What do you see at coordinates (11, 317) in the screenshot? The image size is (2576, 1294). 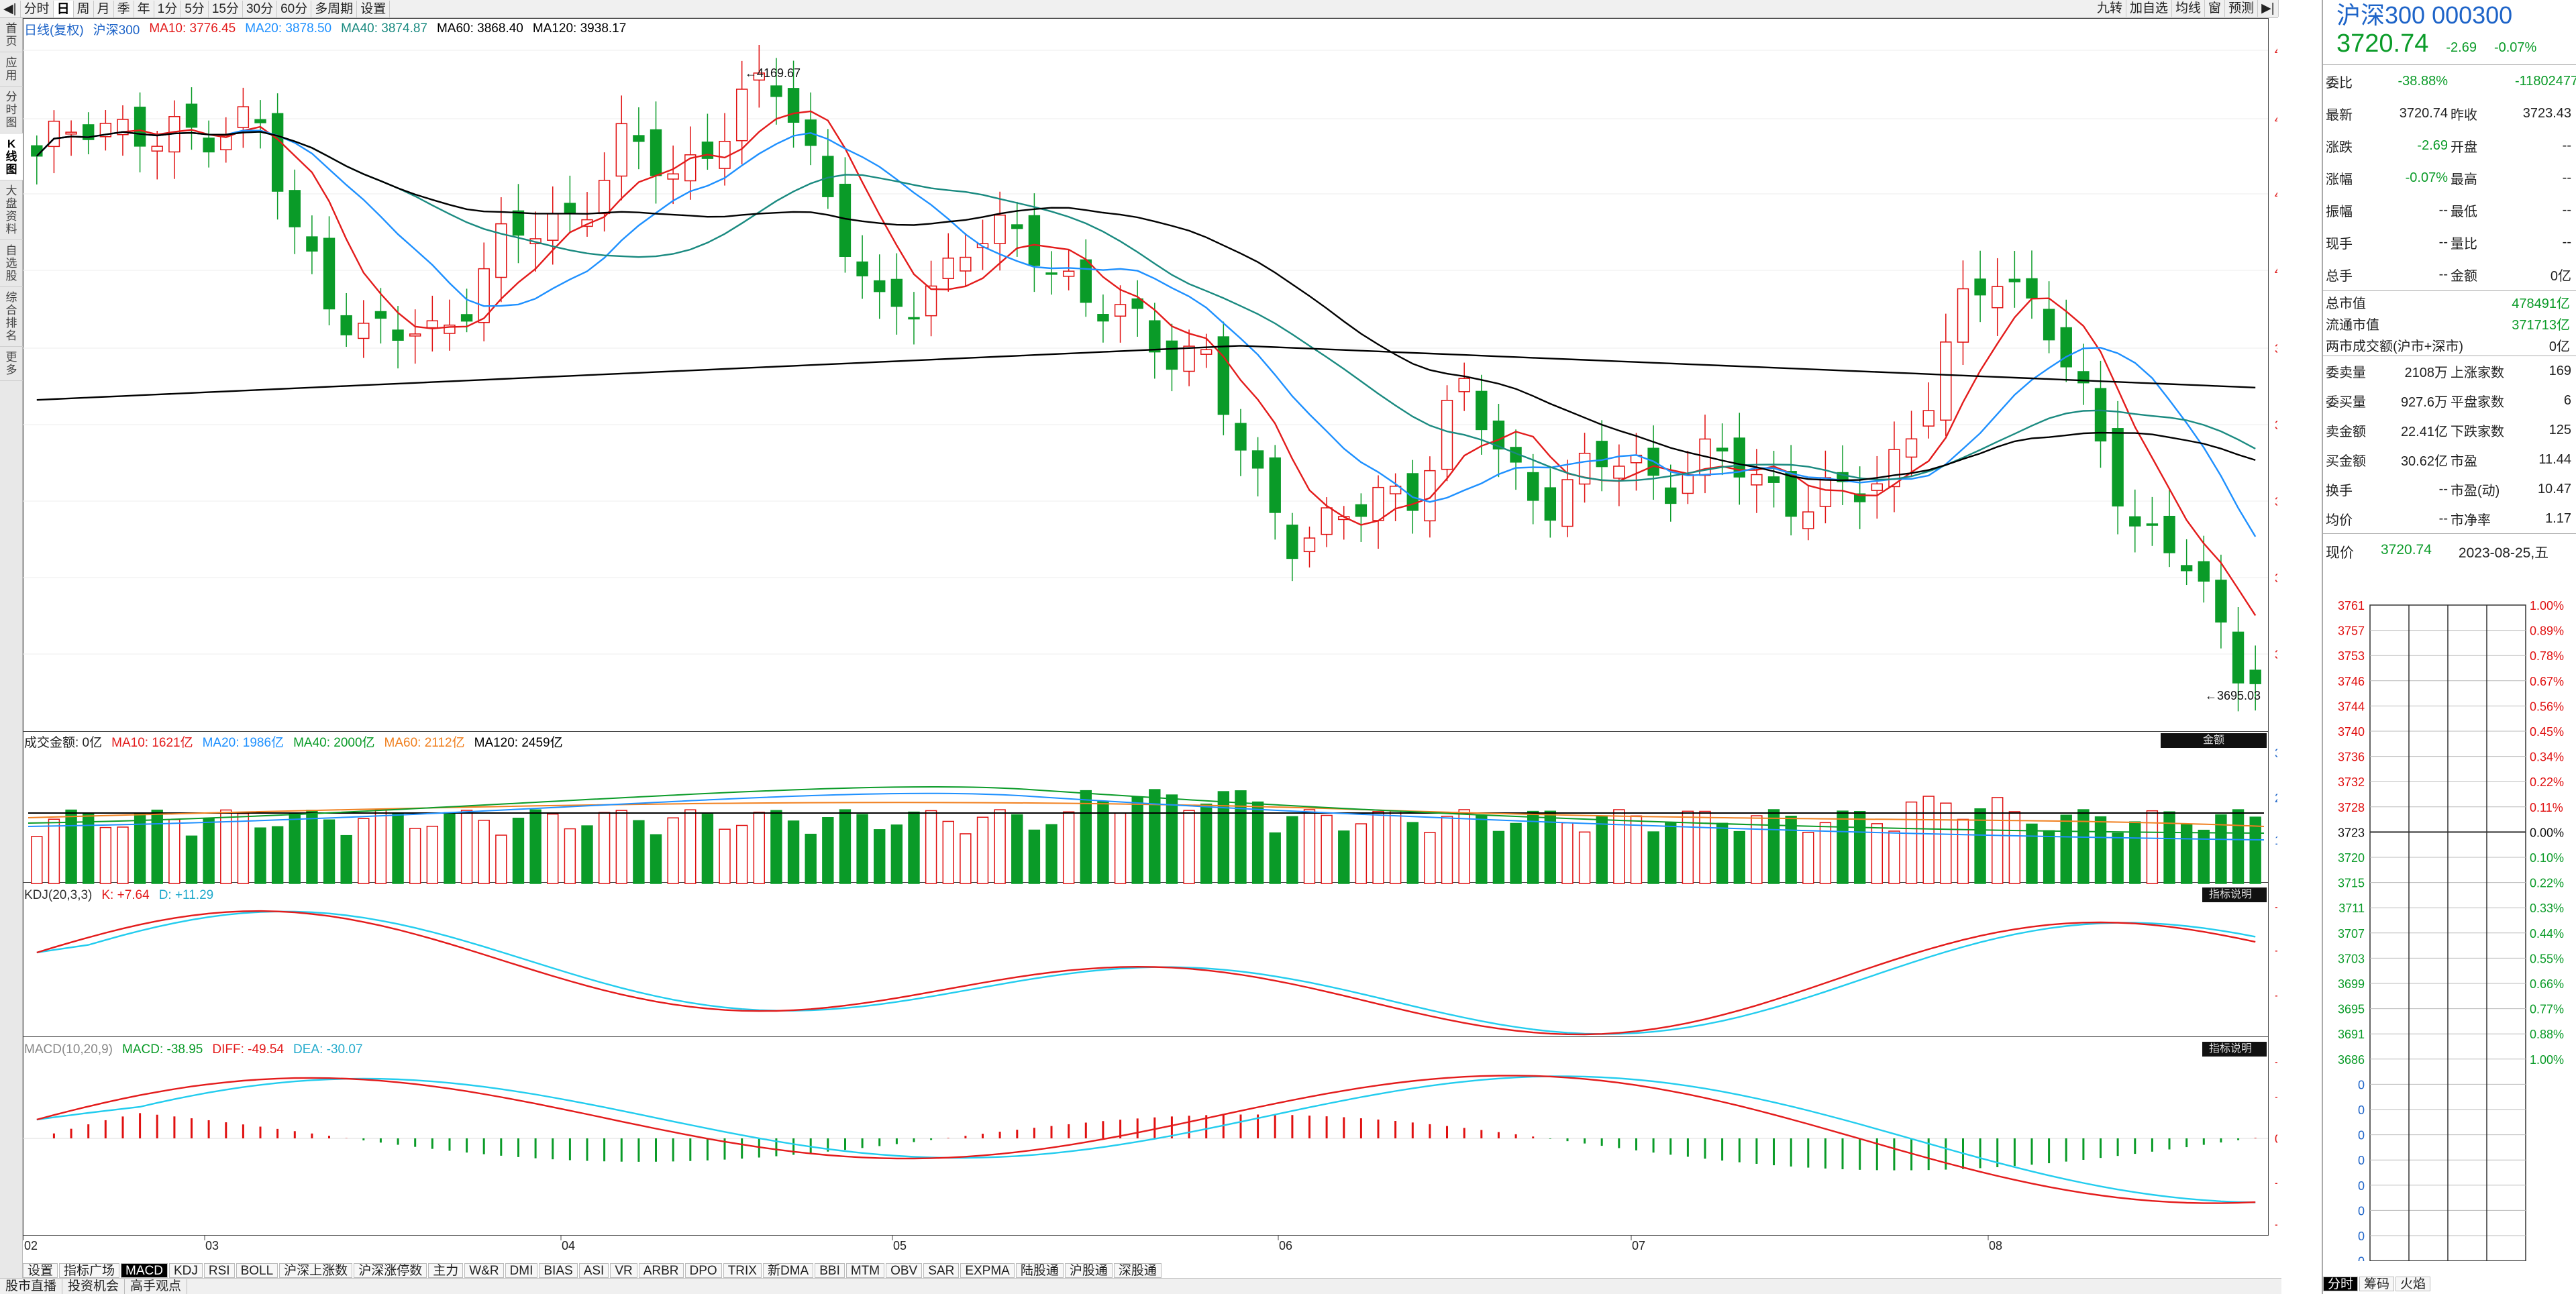 I see `sidebar-item: 综合排名` at bounding box center [11, 317].